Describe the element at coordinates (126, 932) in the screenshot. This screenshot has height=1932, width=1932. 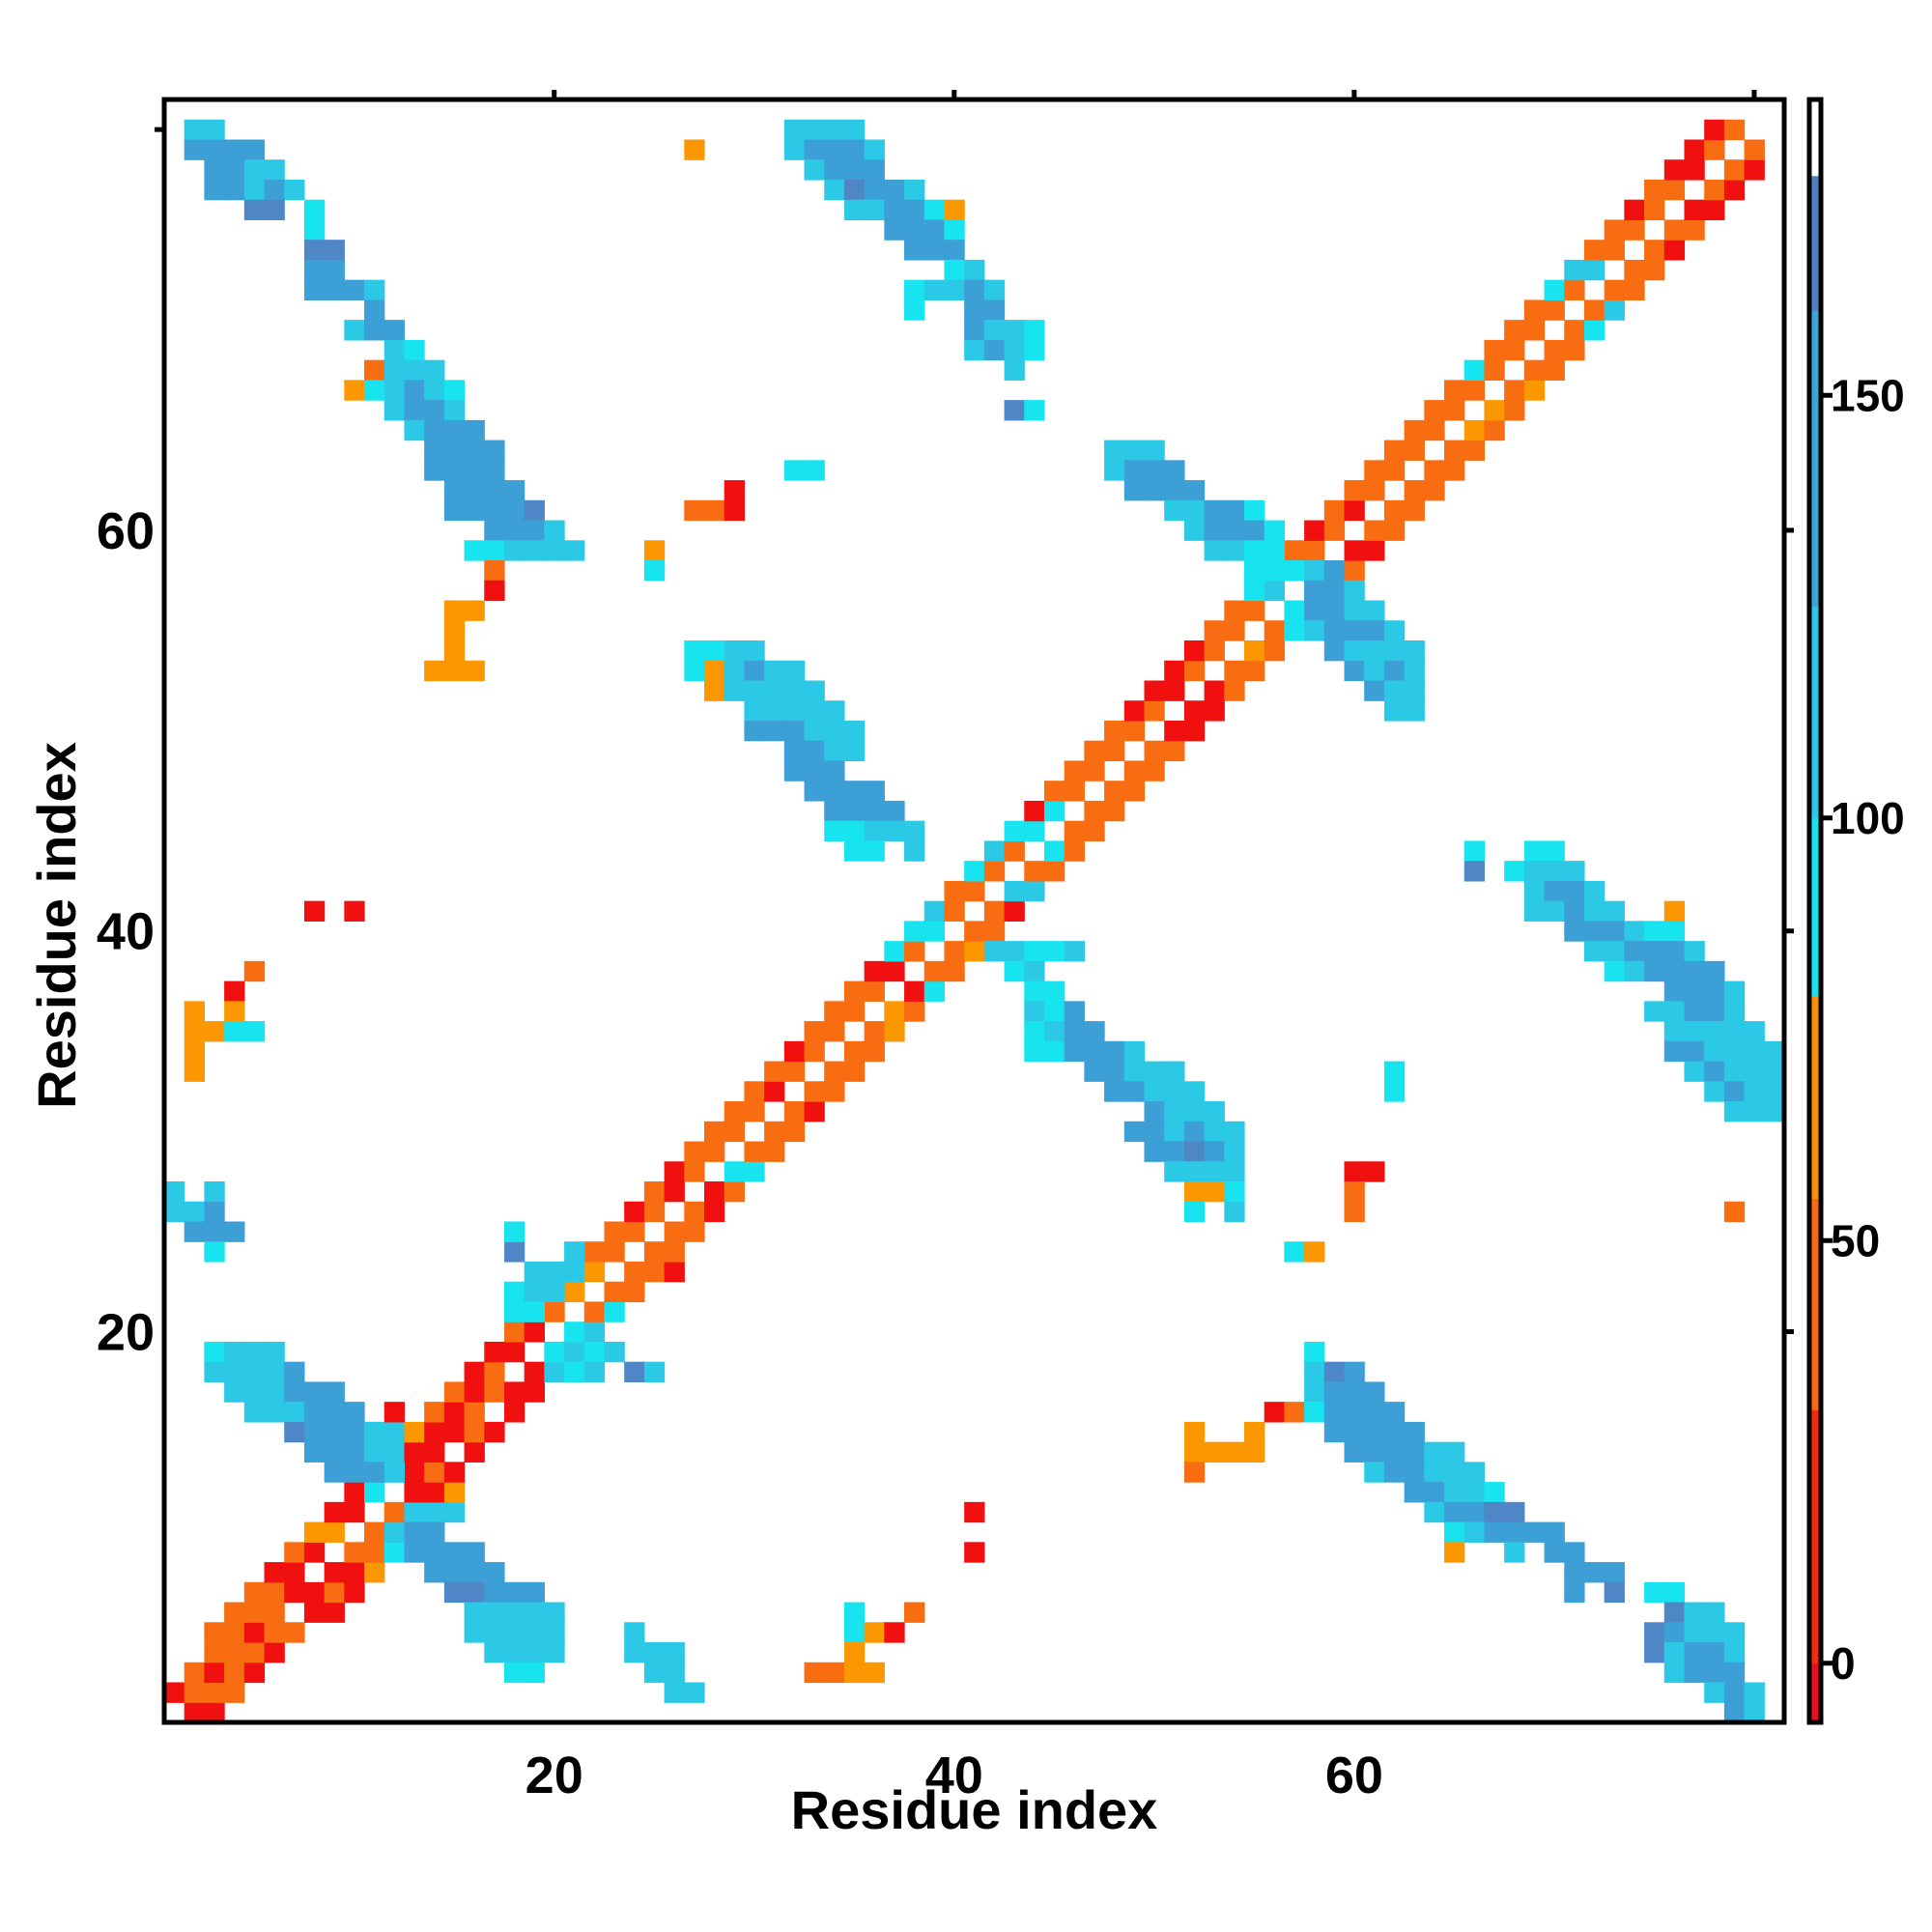
I see `y-tick-label: 40` at that location.